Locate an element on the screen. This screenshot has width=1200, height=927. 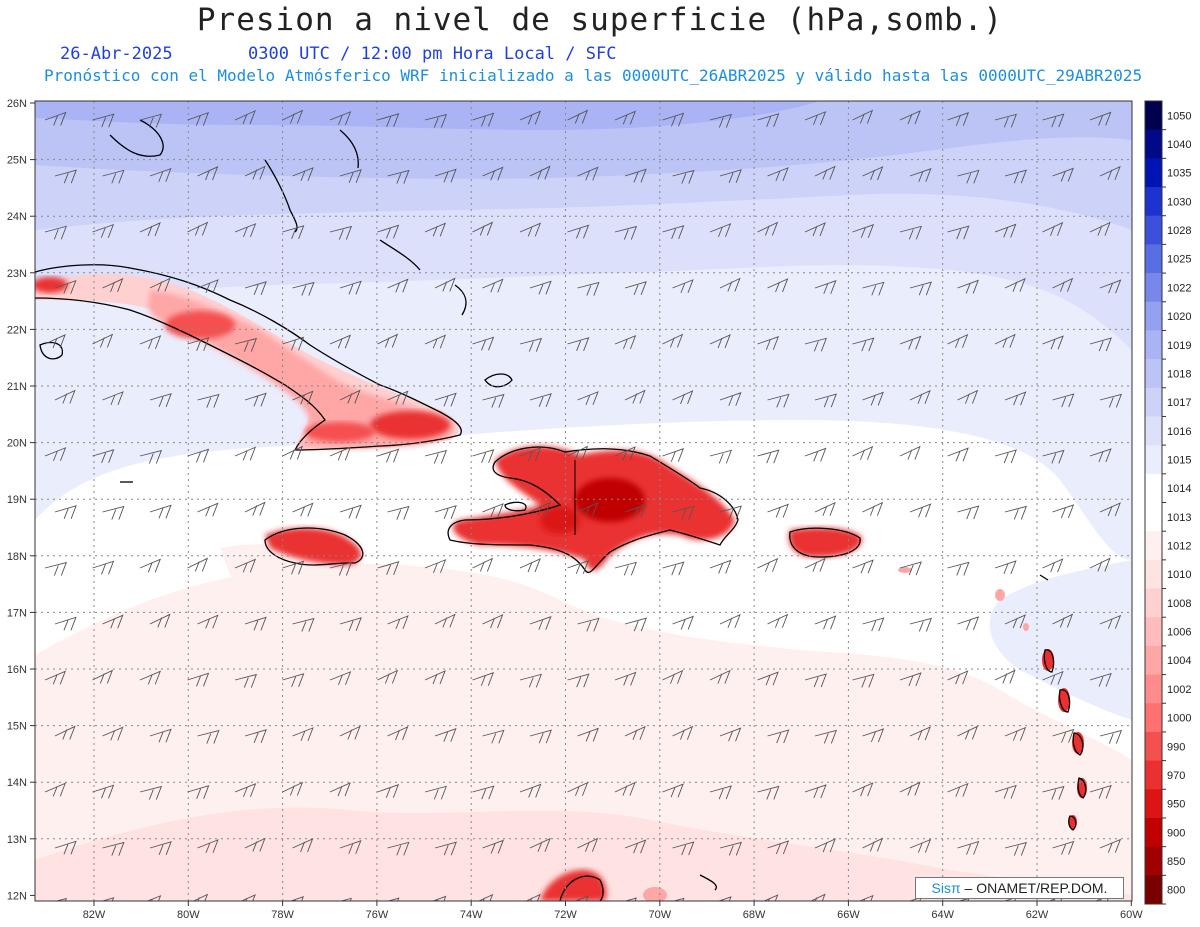
colorbar-label-1025: 1025 is located at coordinates (1179, 260).